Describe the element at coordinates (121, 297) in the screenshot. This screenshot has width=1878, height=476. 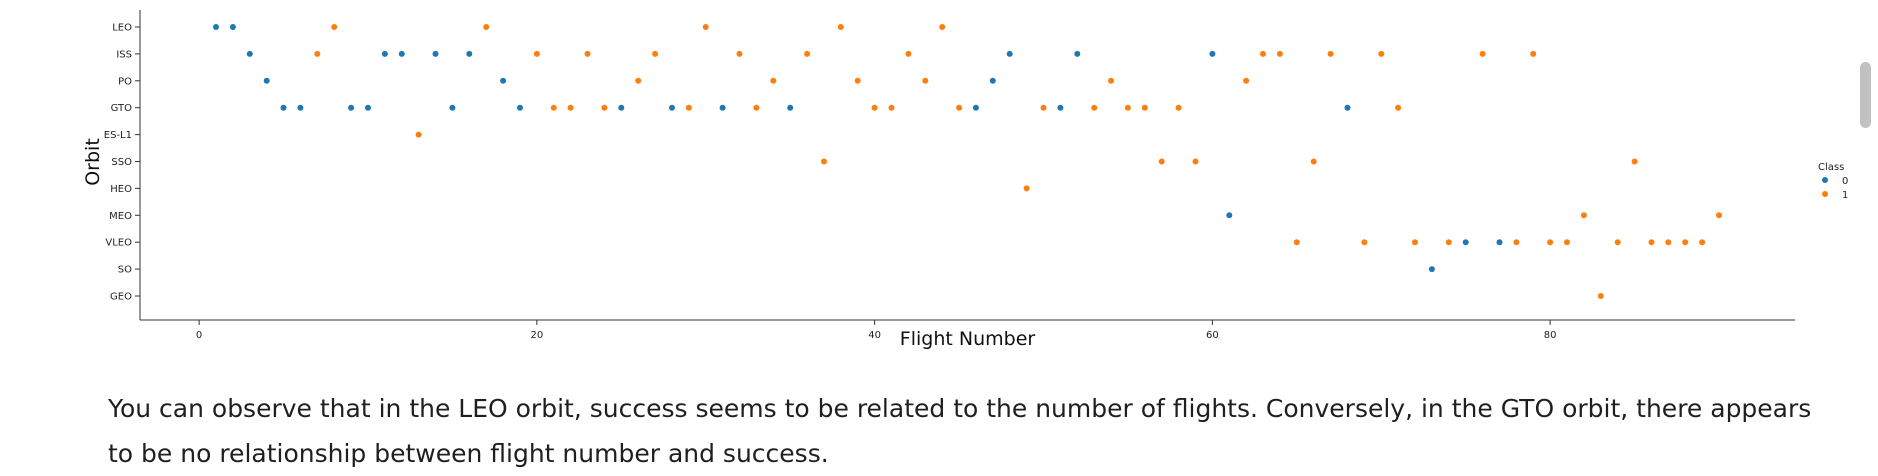
I see `y-tick-label: GEO` at that location.